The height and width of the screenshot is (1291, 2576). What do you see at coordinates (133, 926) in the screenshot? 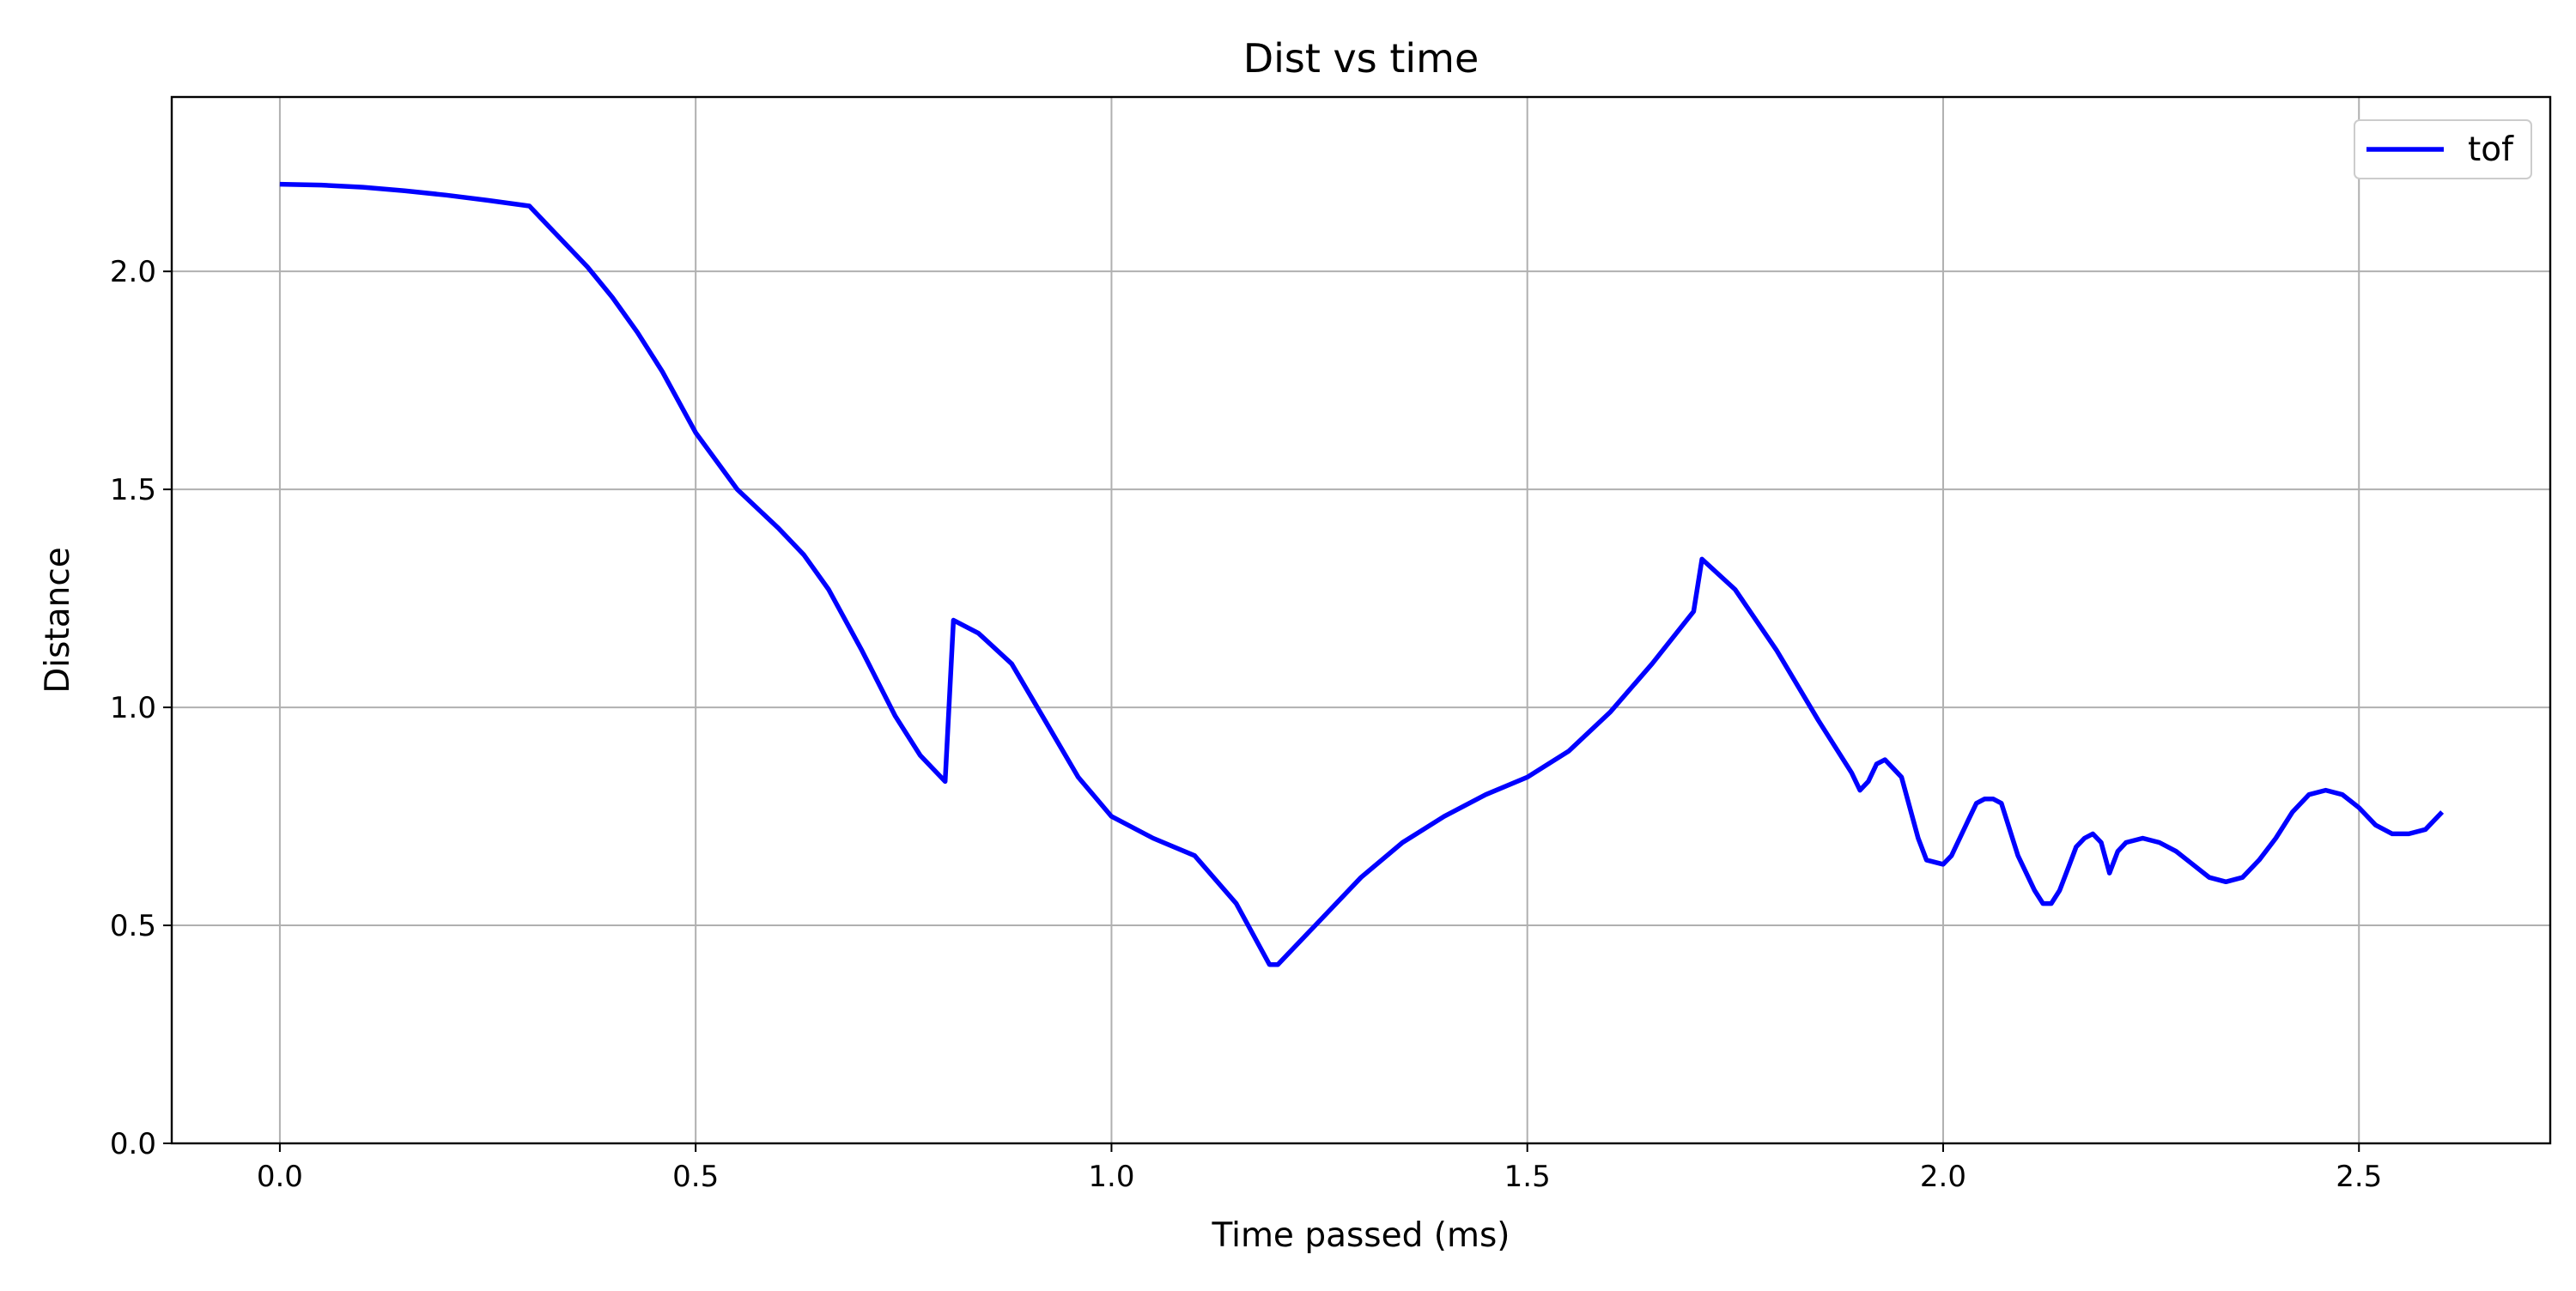
I see `y-tick-label: 0.5` at bounding box center [133, 926].